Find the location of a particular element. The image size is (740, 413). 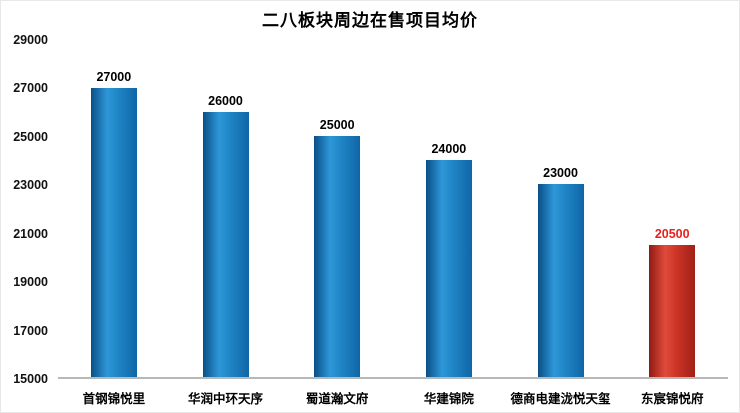

bar-column: 27000 is located at coordinates (114, 208).